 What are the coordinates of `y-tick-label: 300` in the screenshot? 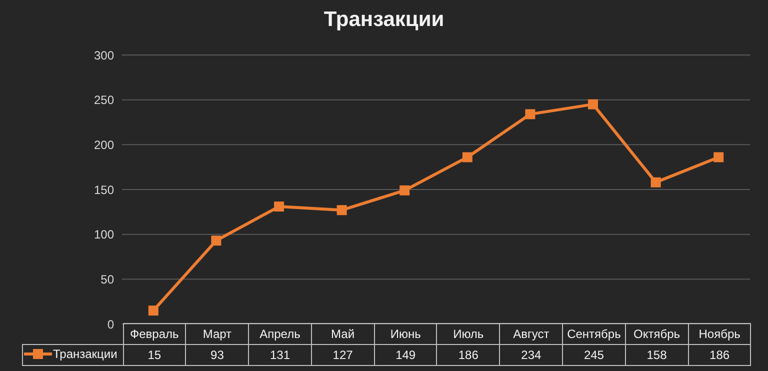 It's located at (104, 55).